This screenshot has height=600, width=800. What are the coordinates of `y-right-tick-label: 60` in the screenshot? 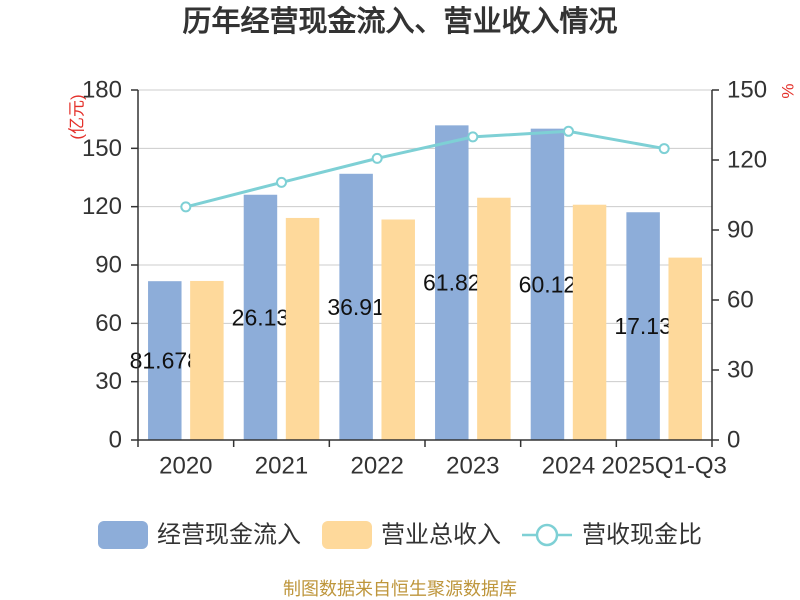 It's located at (740, 300).